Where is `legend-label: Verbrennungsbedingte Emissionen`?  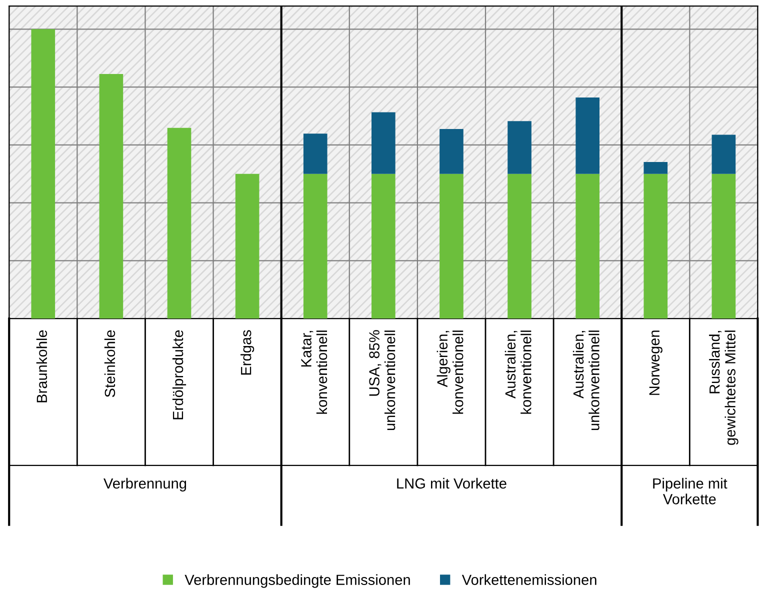 legend-label: Verbrennungsbedingte Emissionen is located at coordinates (297, 581).